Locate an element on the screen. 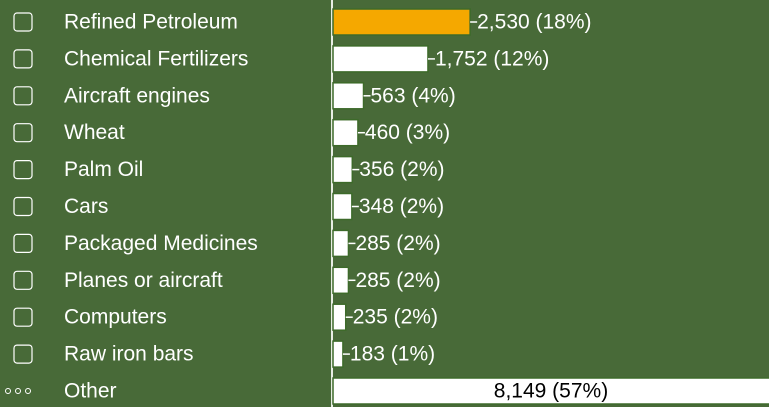 The width and height of the screenshot is (769, 407). category-label: Computers is located at coordinates (115, 317).